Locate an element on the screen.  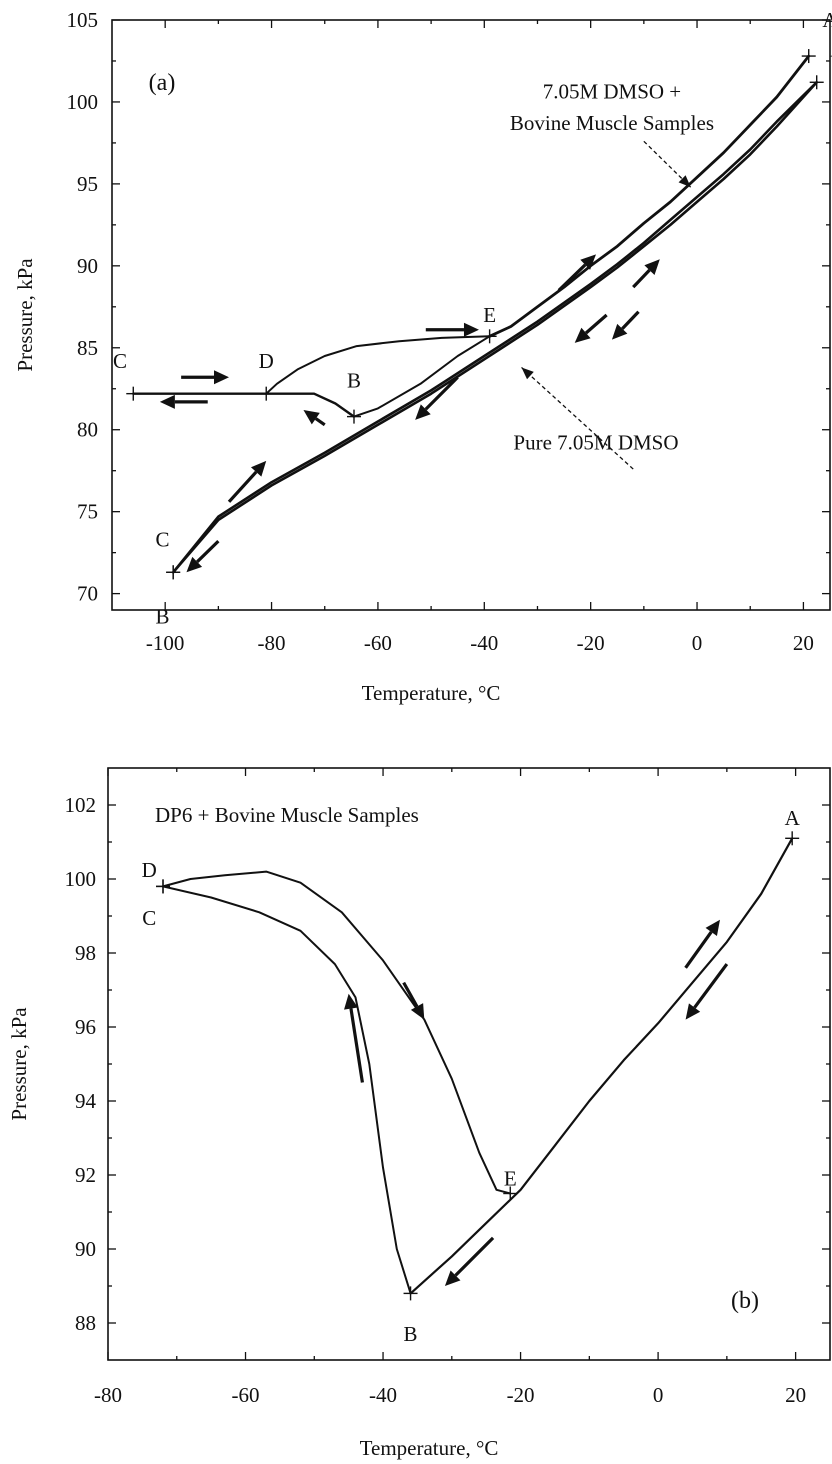
panel-label: (b) is located at coordinates (745, 1301).